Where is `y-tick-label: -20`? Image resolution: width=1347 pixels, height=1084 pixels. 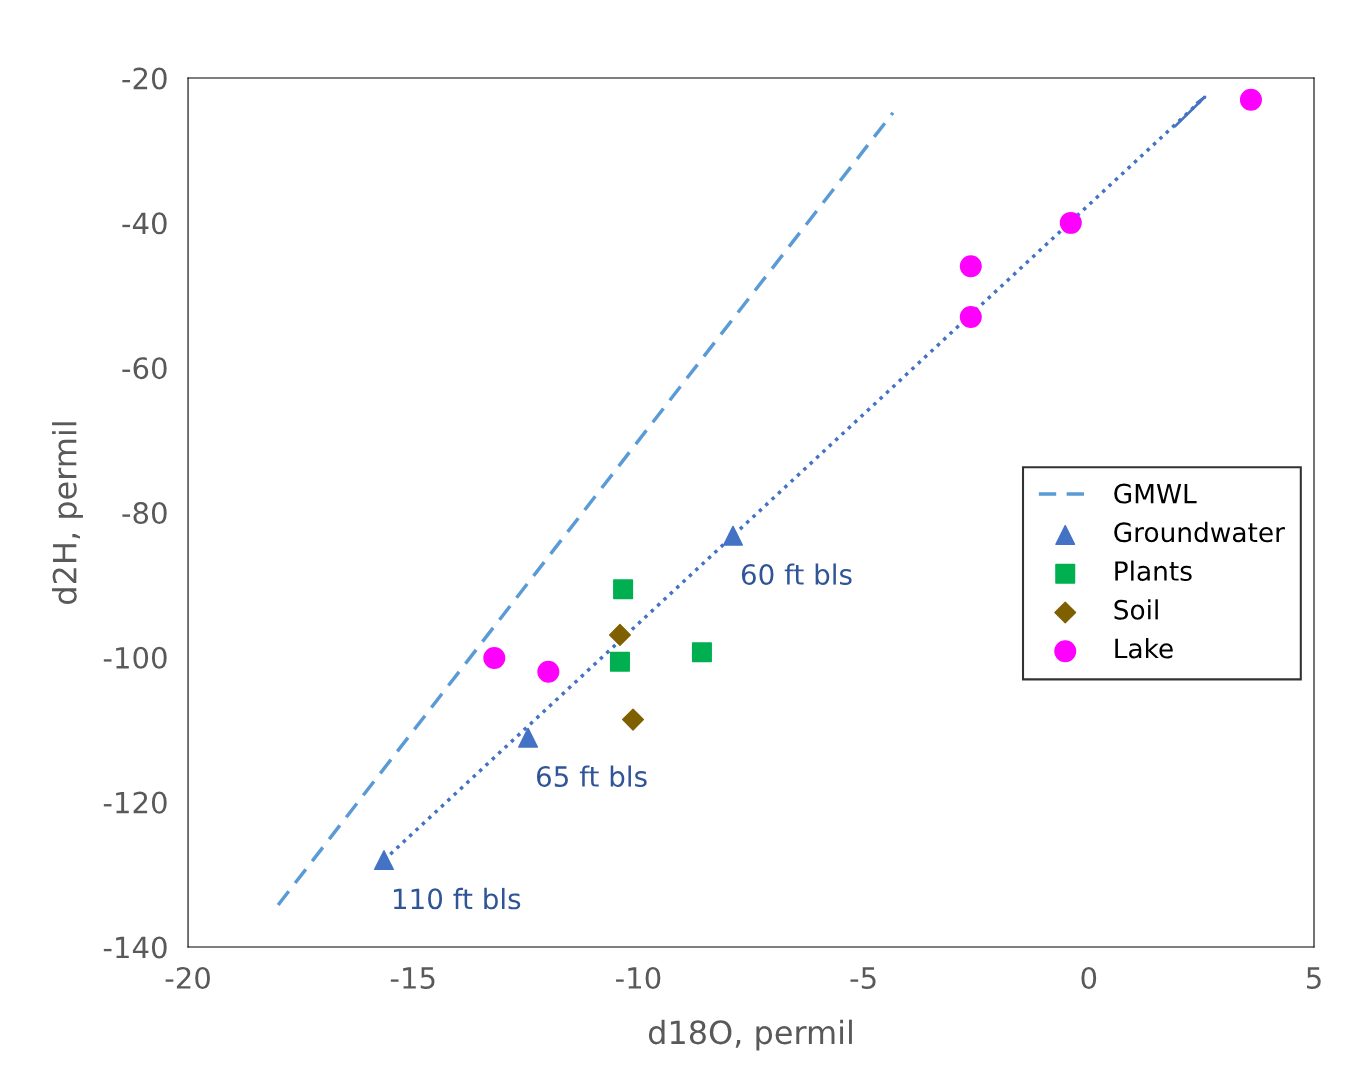 y-tick-label: -20 is located at coordinates (144, 78).